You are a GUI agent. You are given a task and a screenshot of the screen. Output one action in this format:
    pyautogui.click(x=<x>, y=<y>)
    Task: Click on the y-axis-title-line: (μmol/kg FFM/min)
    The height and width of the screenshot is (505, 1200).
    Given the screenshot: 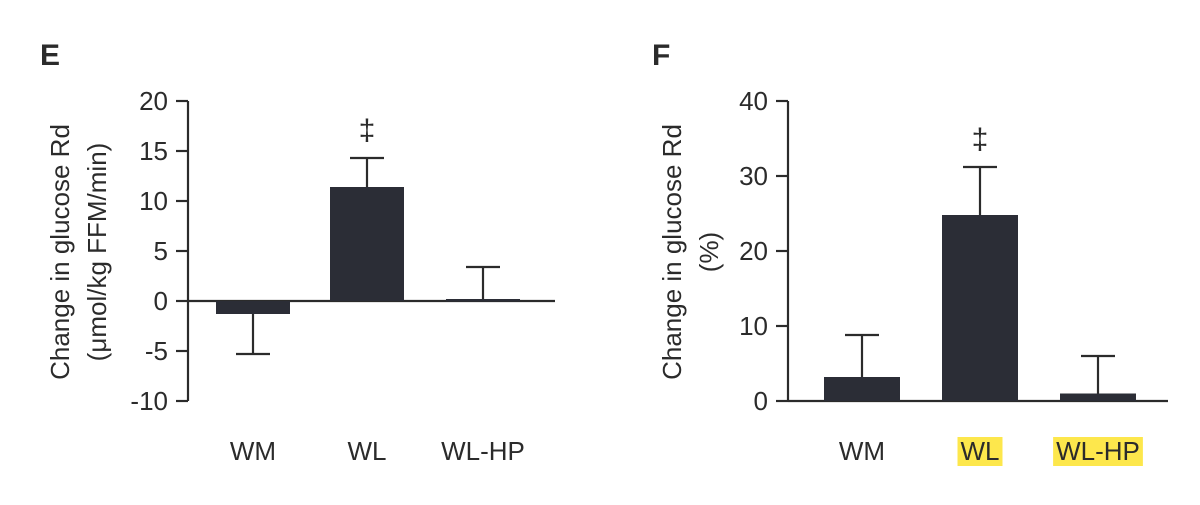 What is the action you would take?
    pyautogui.click(x=97, y=252)
    